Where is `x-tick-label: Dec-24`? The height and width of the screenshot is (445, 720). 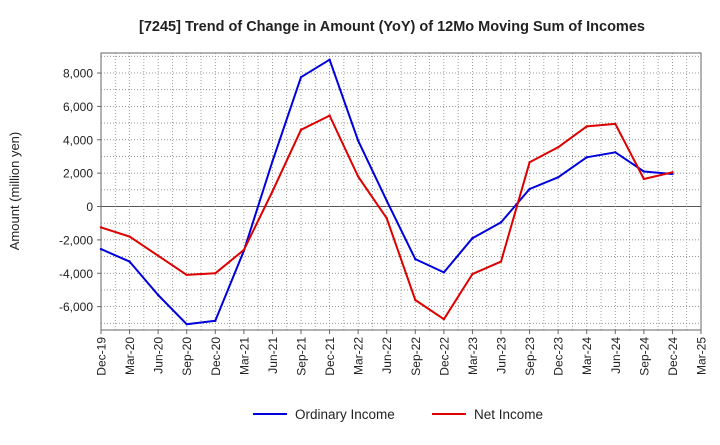 x-tick-label: Dec-24 is located at coordinates (673, 356).